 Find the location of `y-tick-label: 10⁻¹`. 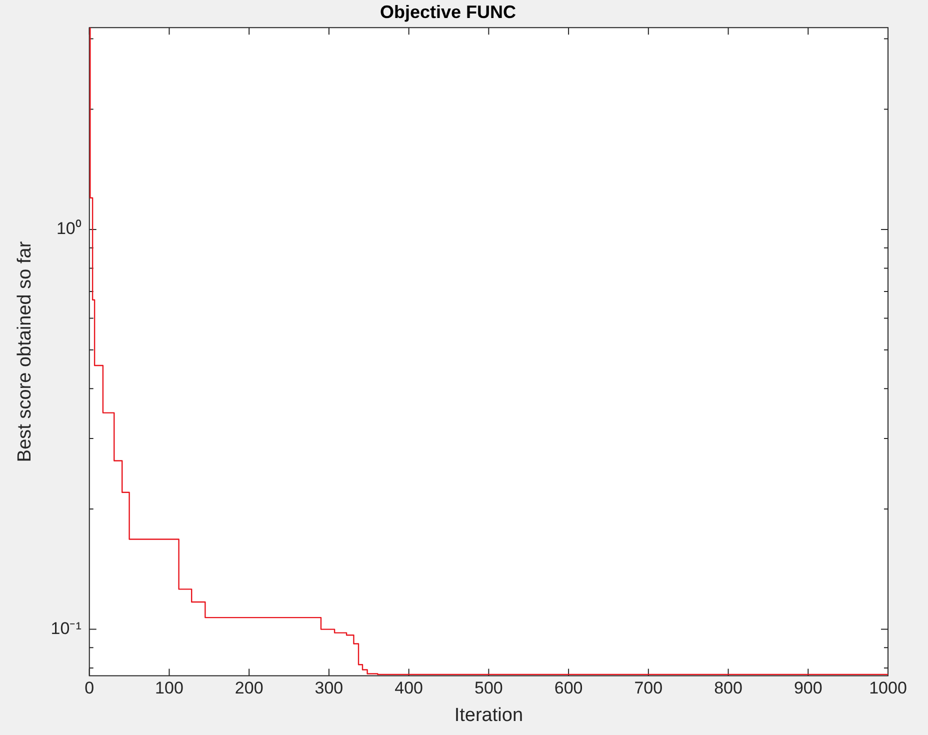

y-tick-label: 10⁻¹ is located at coordinates (66, 628).